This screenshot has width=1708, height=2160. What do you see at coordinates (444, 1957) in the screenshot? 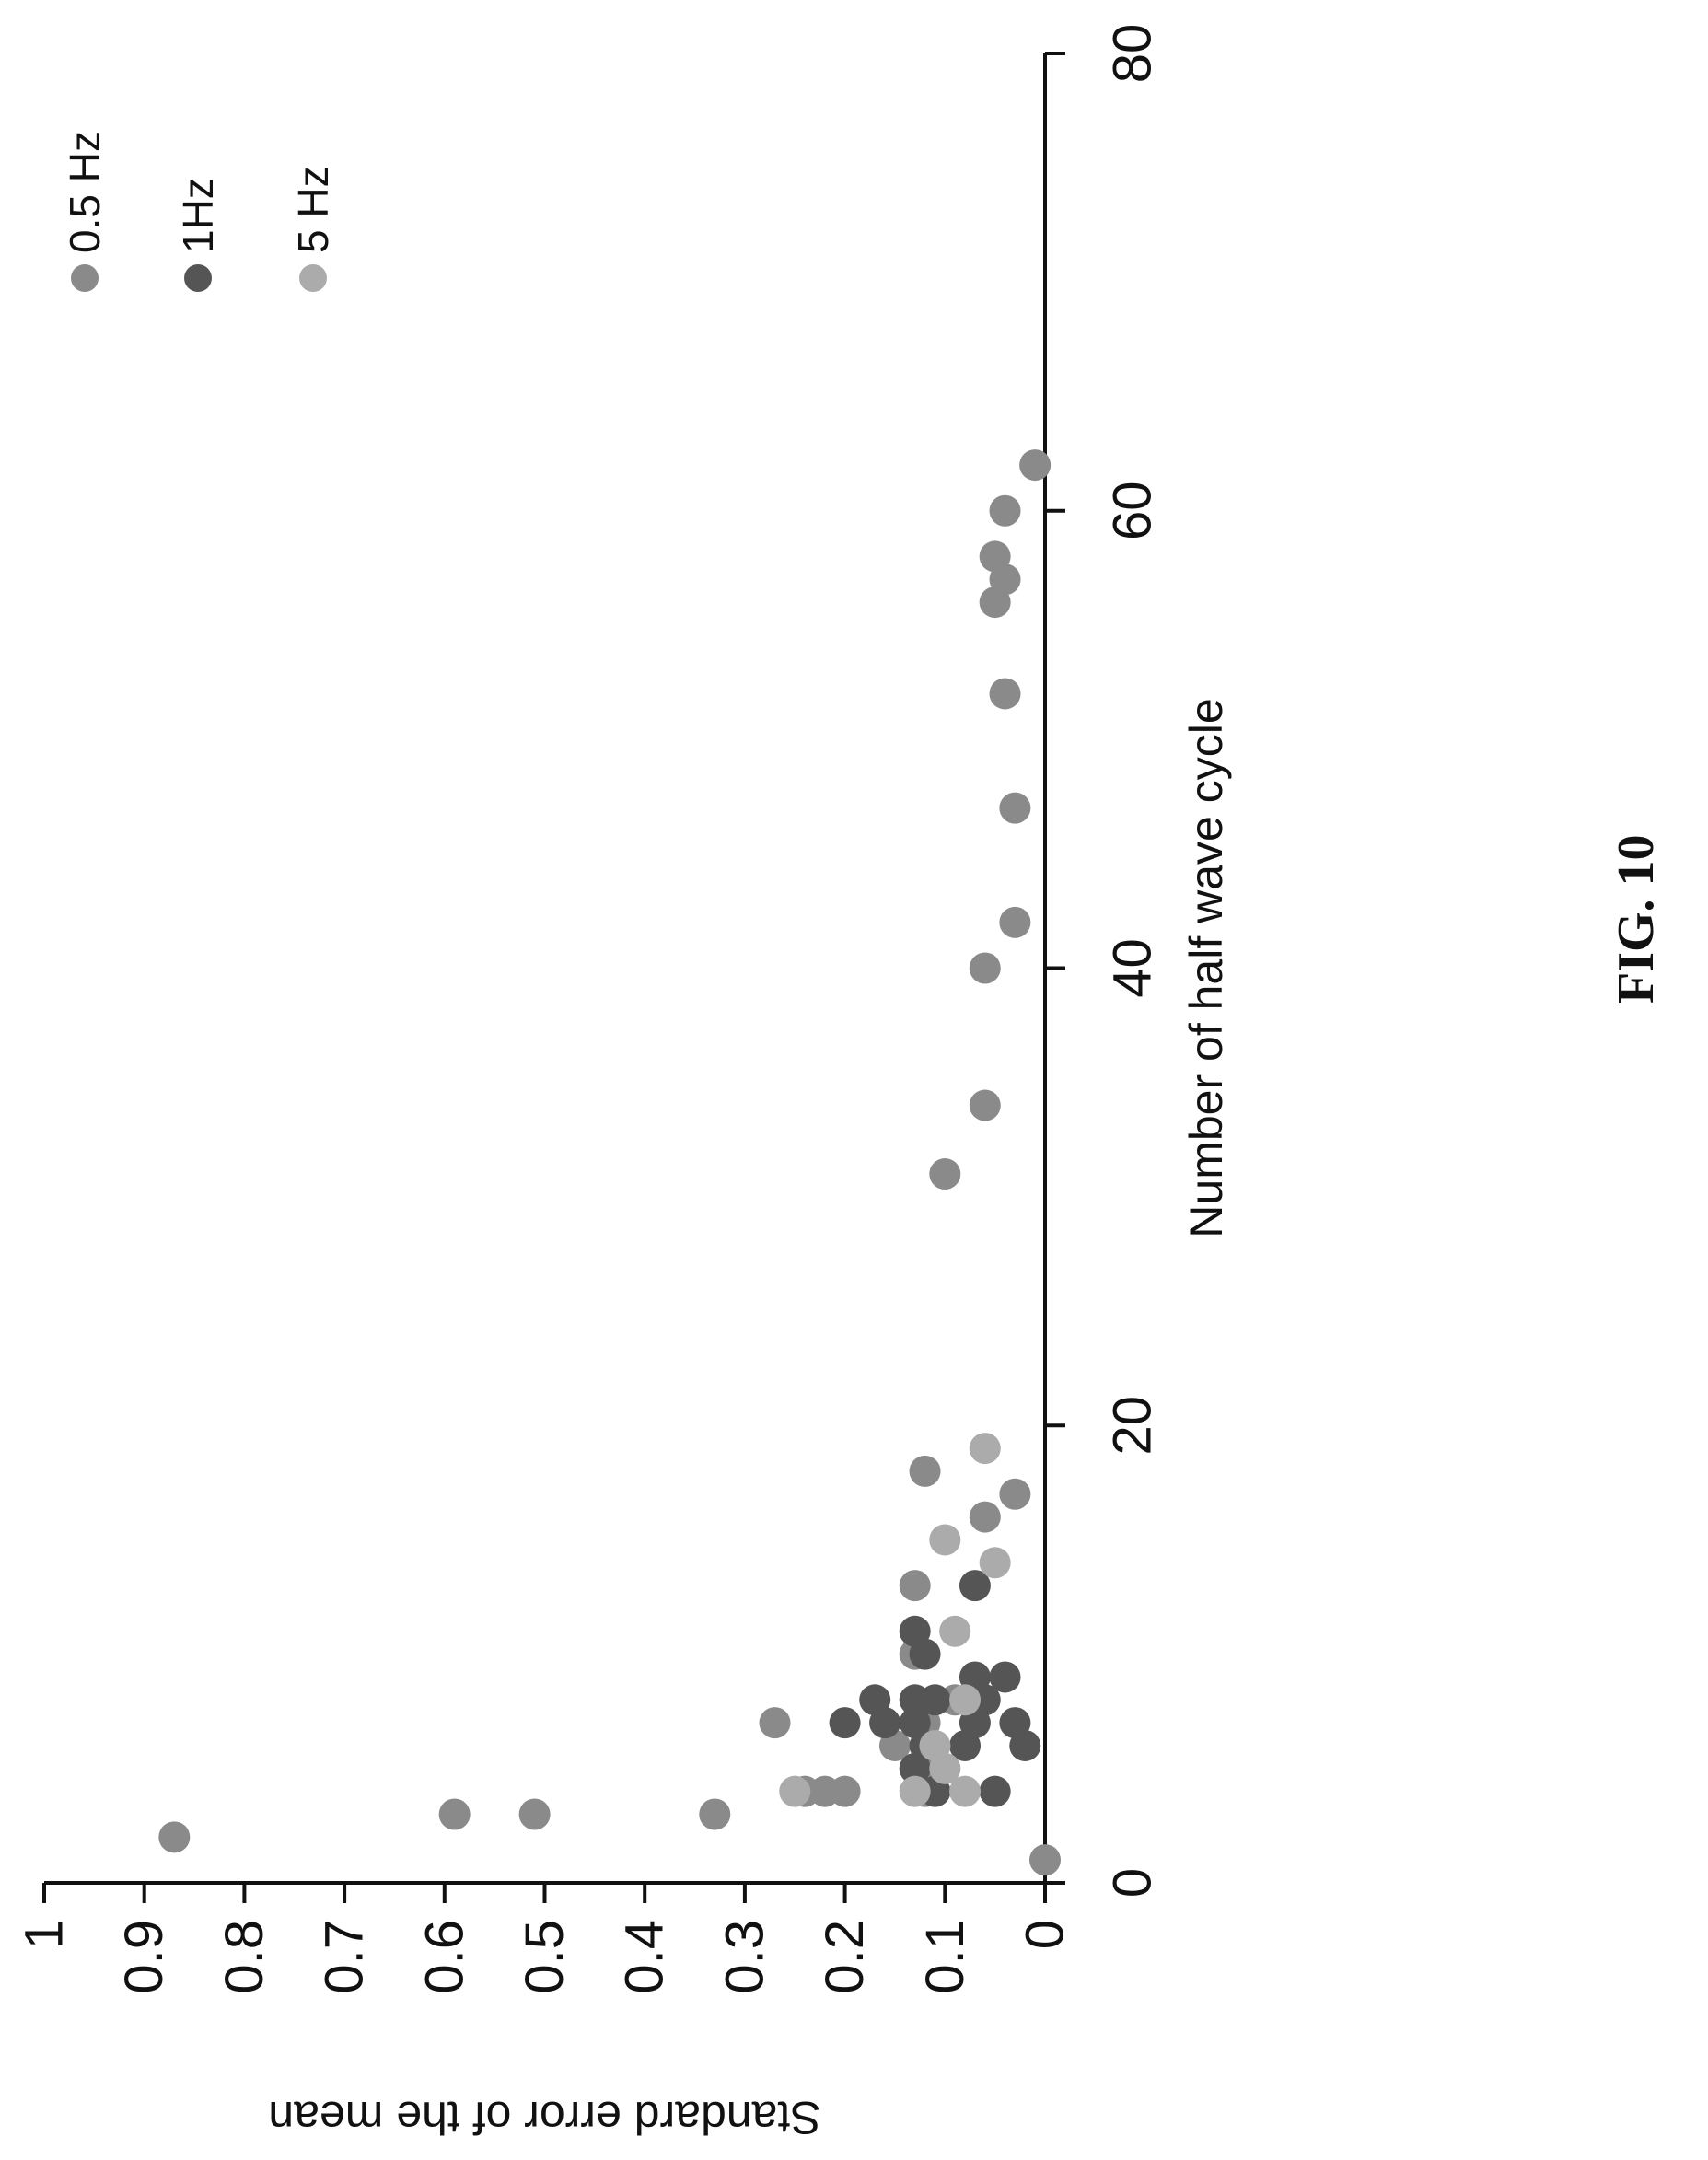
I see `y-tick-label: 0.6` at bounding box center [444, 1957].